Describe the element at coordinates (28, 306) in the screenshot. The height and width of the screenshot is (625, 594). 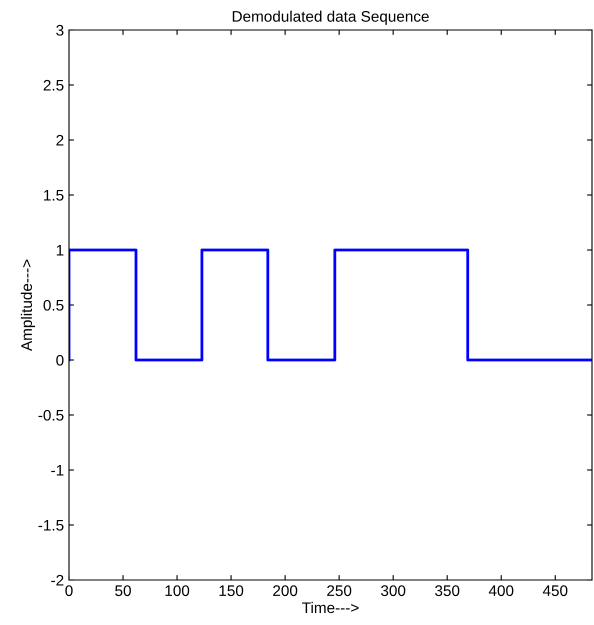
I see `y-axis-title: Amplitude--->` at that location.